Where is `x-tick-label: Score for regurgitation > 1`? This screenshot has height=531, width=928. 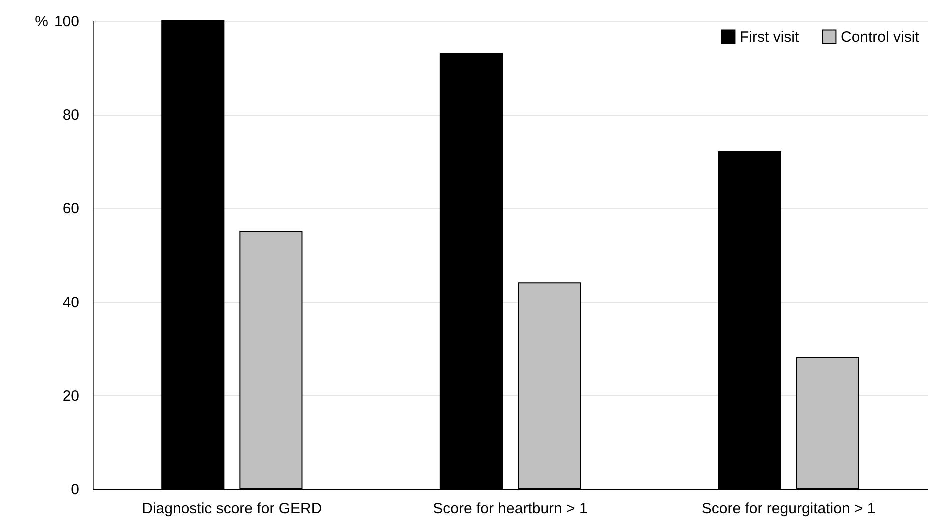
x-tick-label: Score for regurgitation > 1 is located at coordinates (789, 509).